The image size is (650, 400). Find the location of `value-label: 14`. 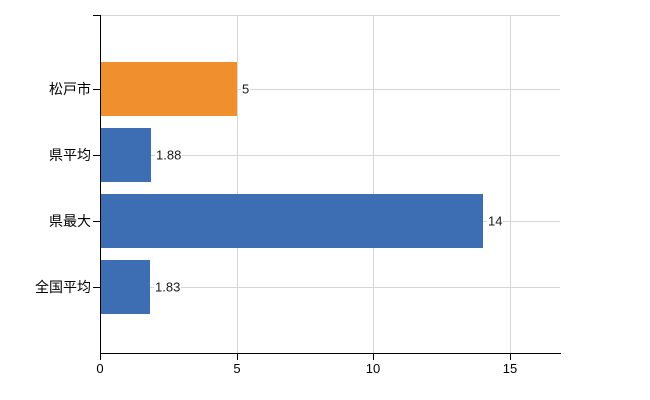

value-label: 14 is located at coordinates (495, 221).